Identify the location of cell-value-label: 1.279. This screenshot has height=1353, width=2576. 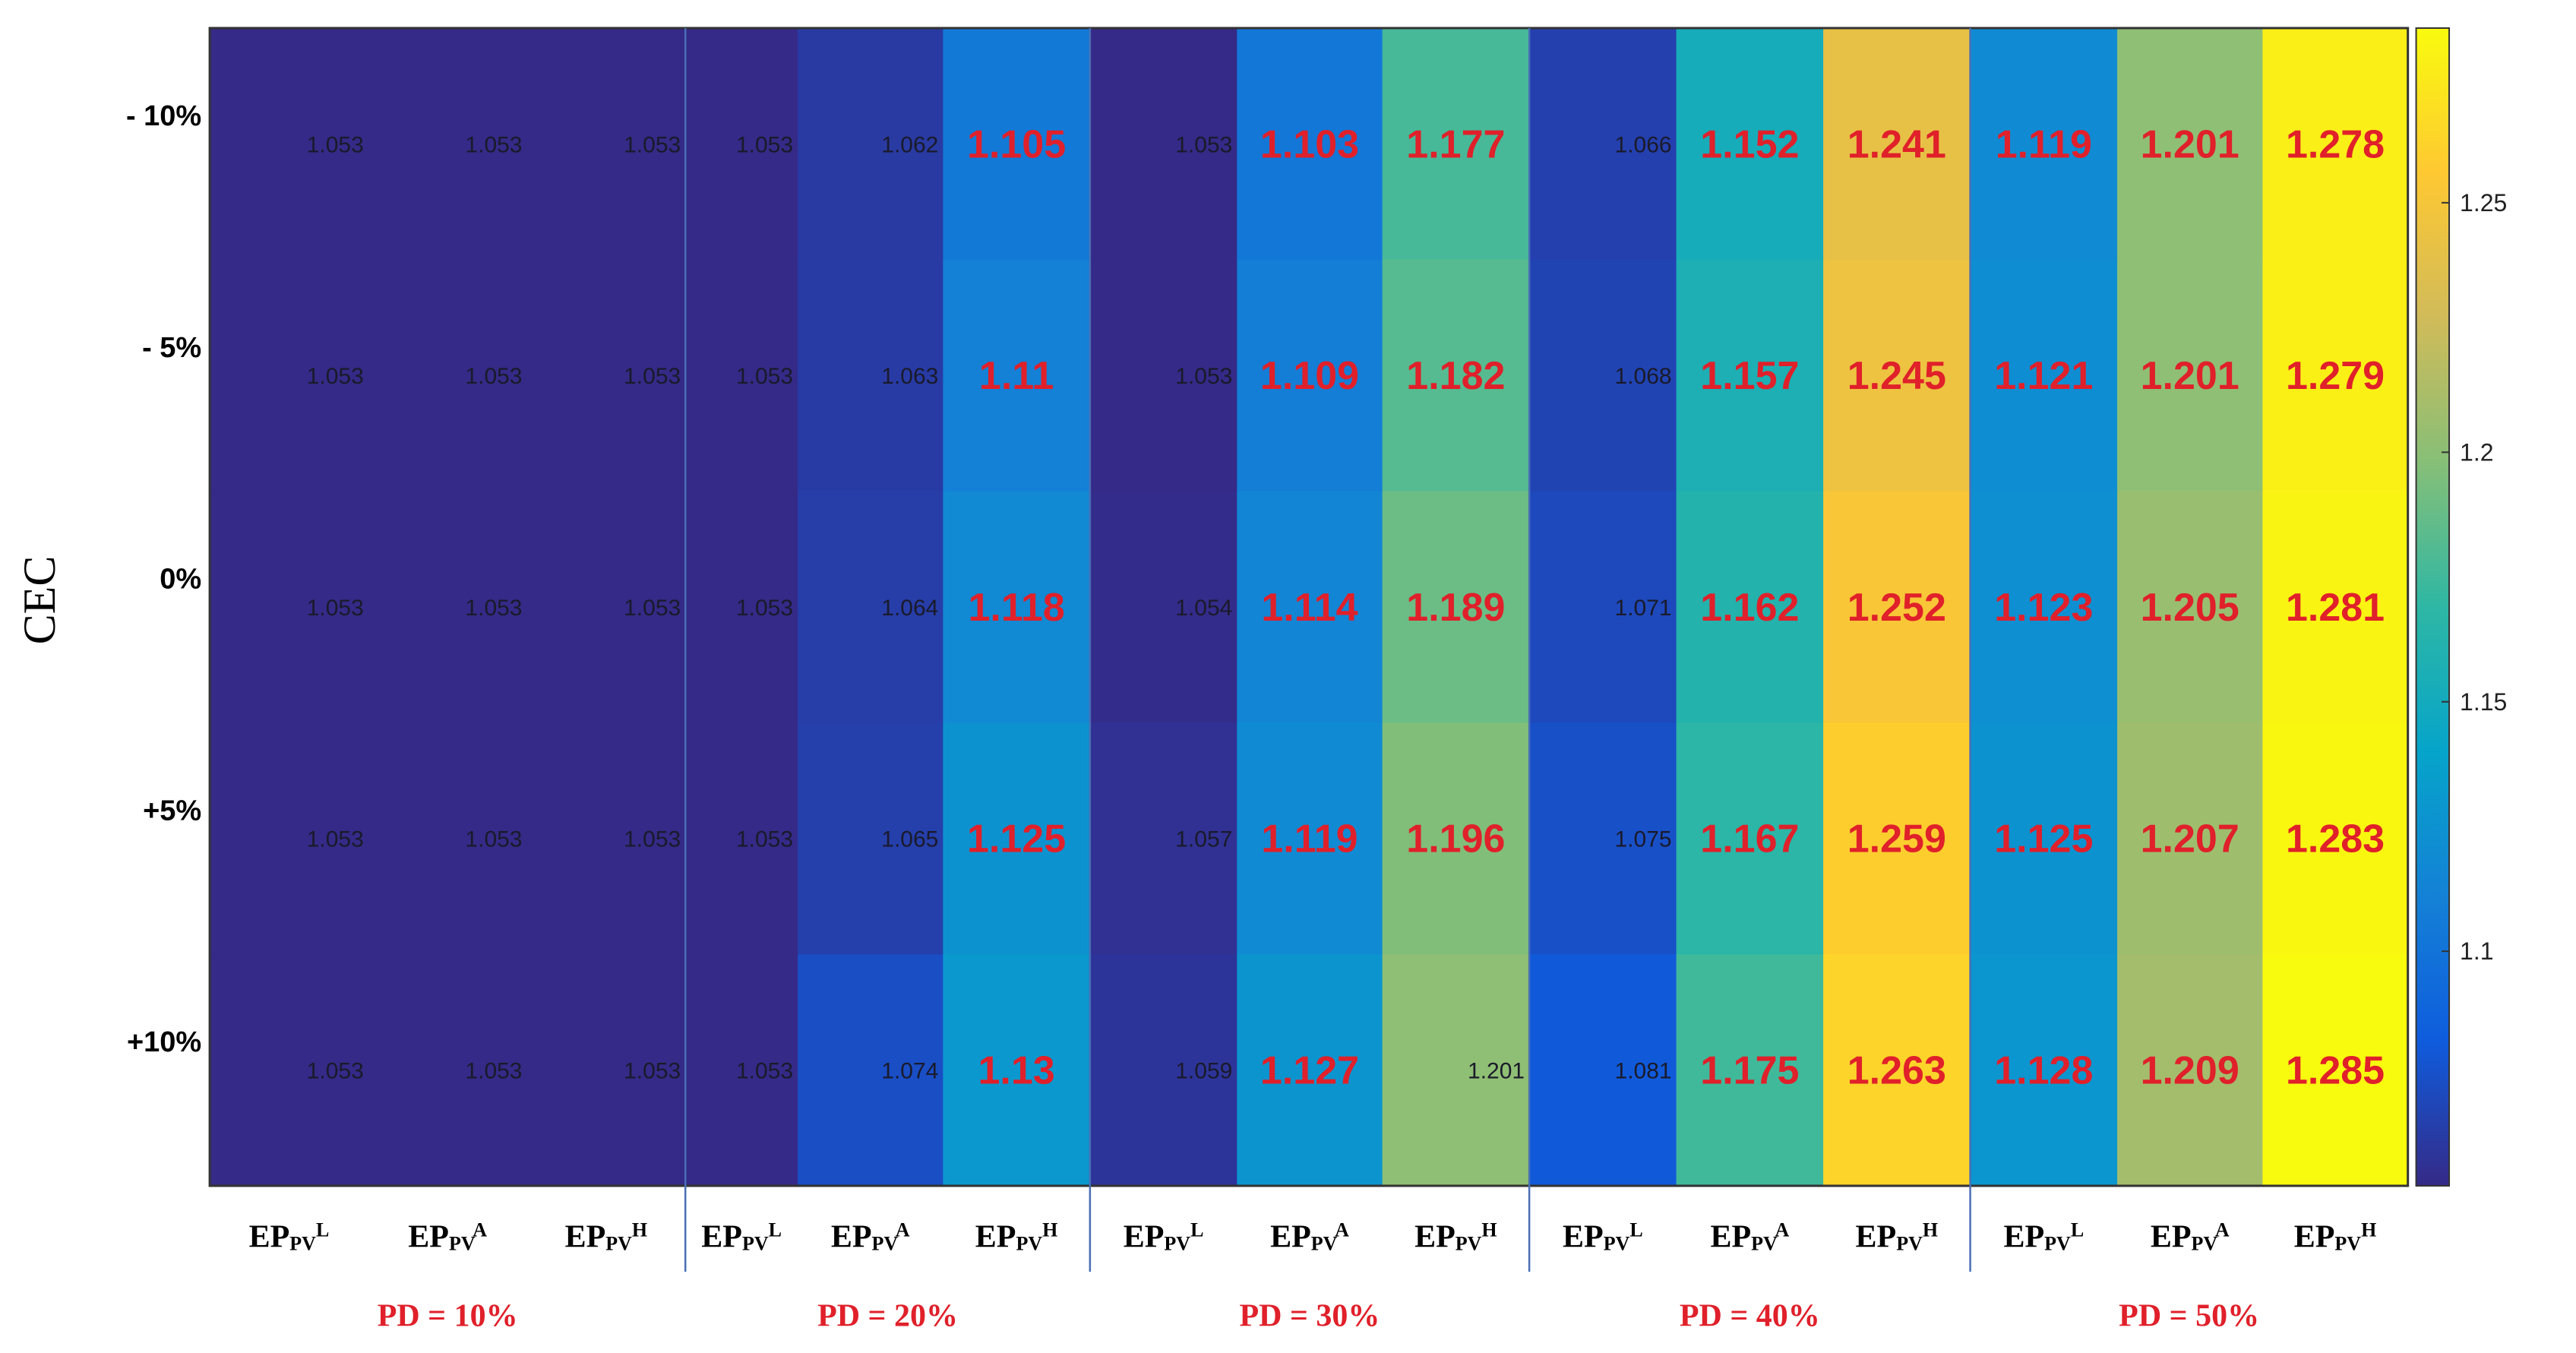
(2335, 376).